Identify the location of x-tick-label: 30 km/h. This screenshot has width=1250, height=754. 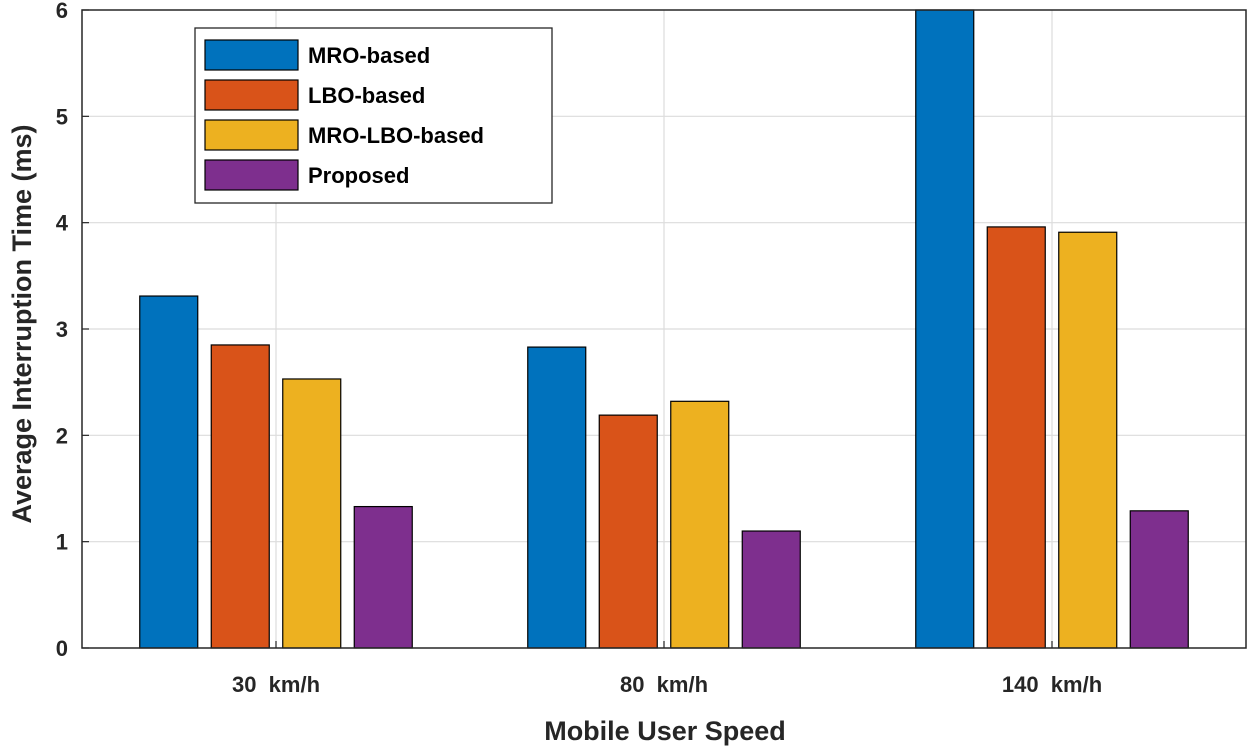
(276, 684).